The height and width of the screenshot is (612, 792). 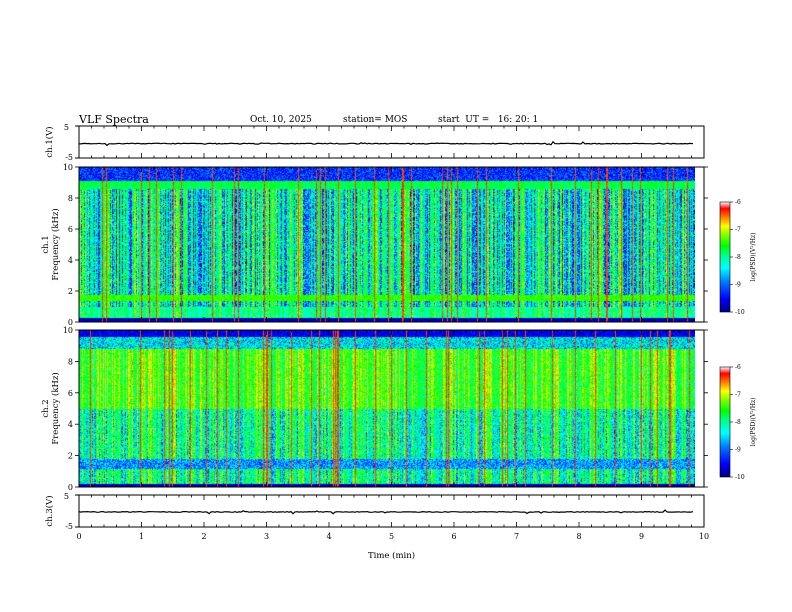 What do you see at coordinates (70, 260) in the screenshot?
I see `ch1-spectrogram-ytick-label: 4` at bounding box center [70, 260].